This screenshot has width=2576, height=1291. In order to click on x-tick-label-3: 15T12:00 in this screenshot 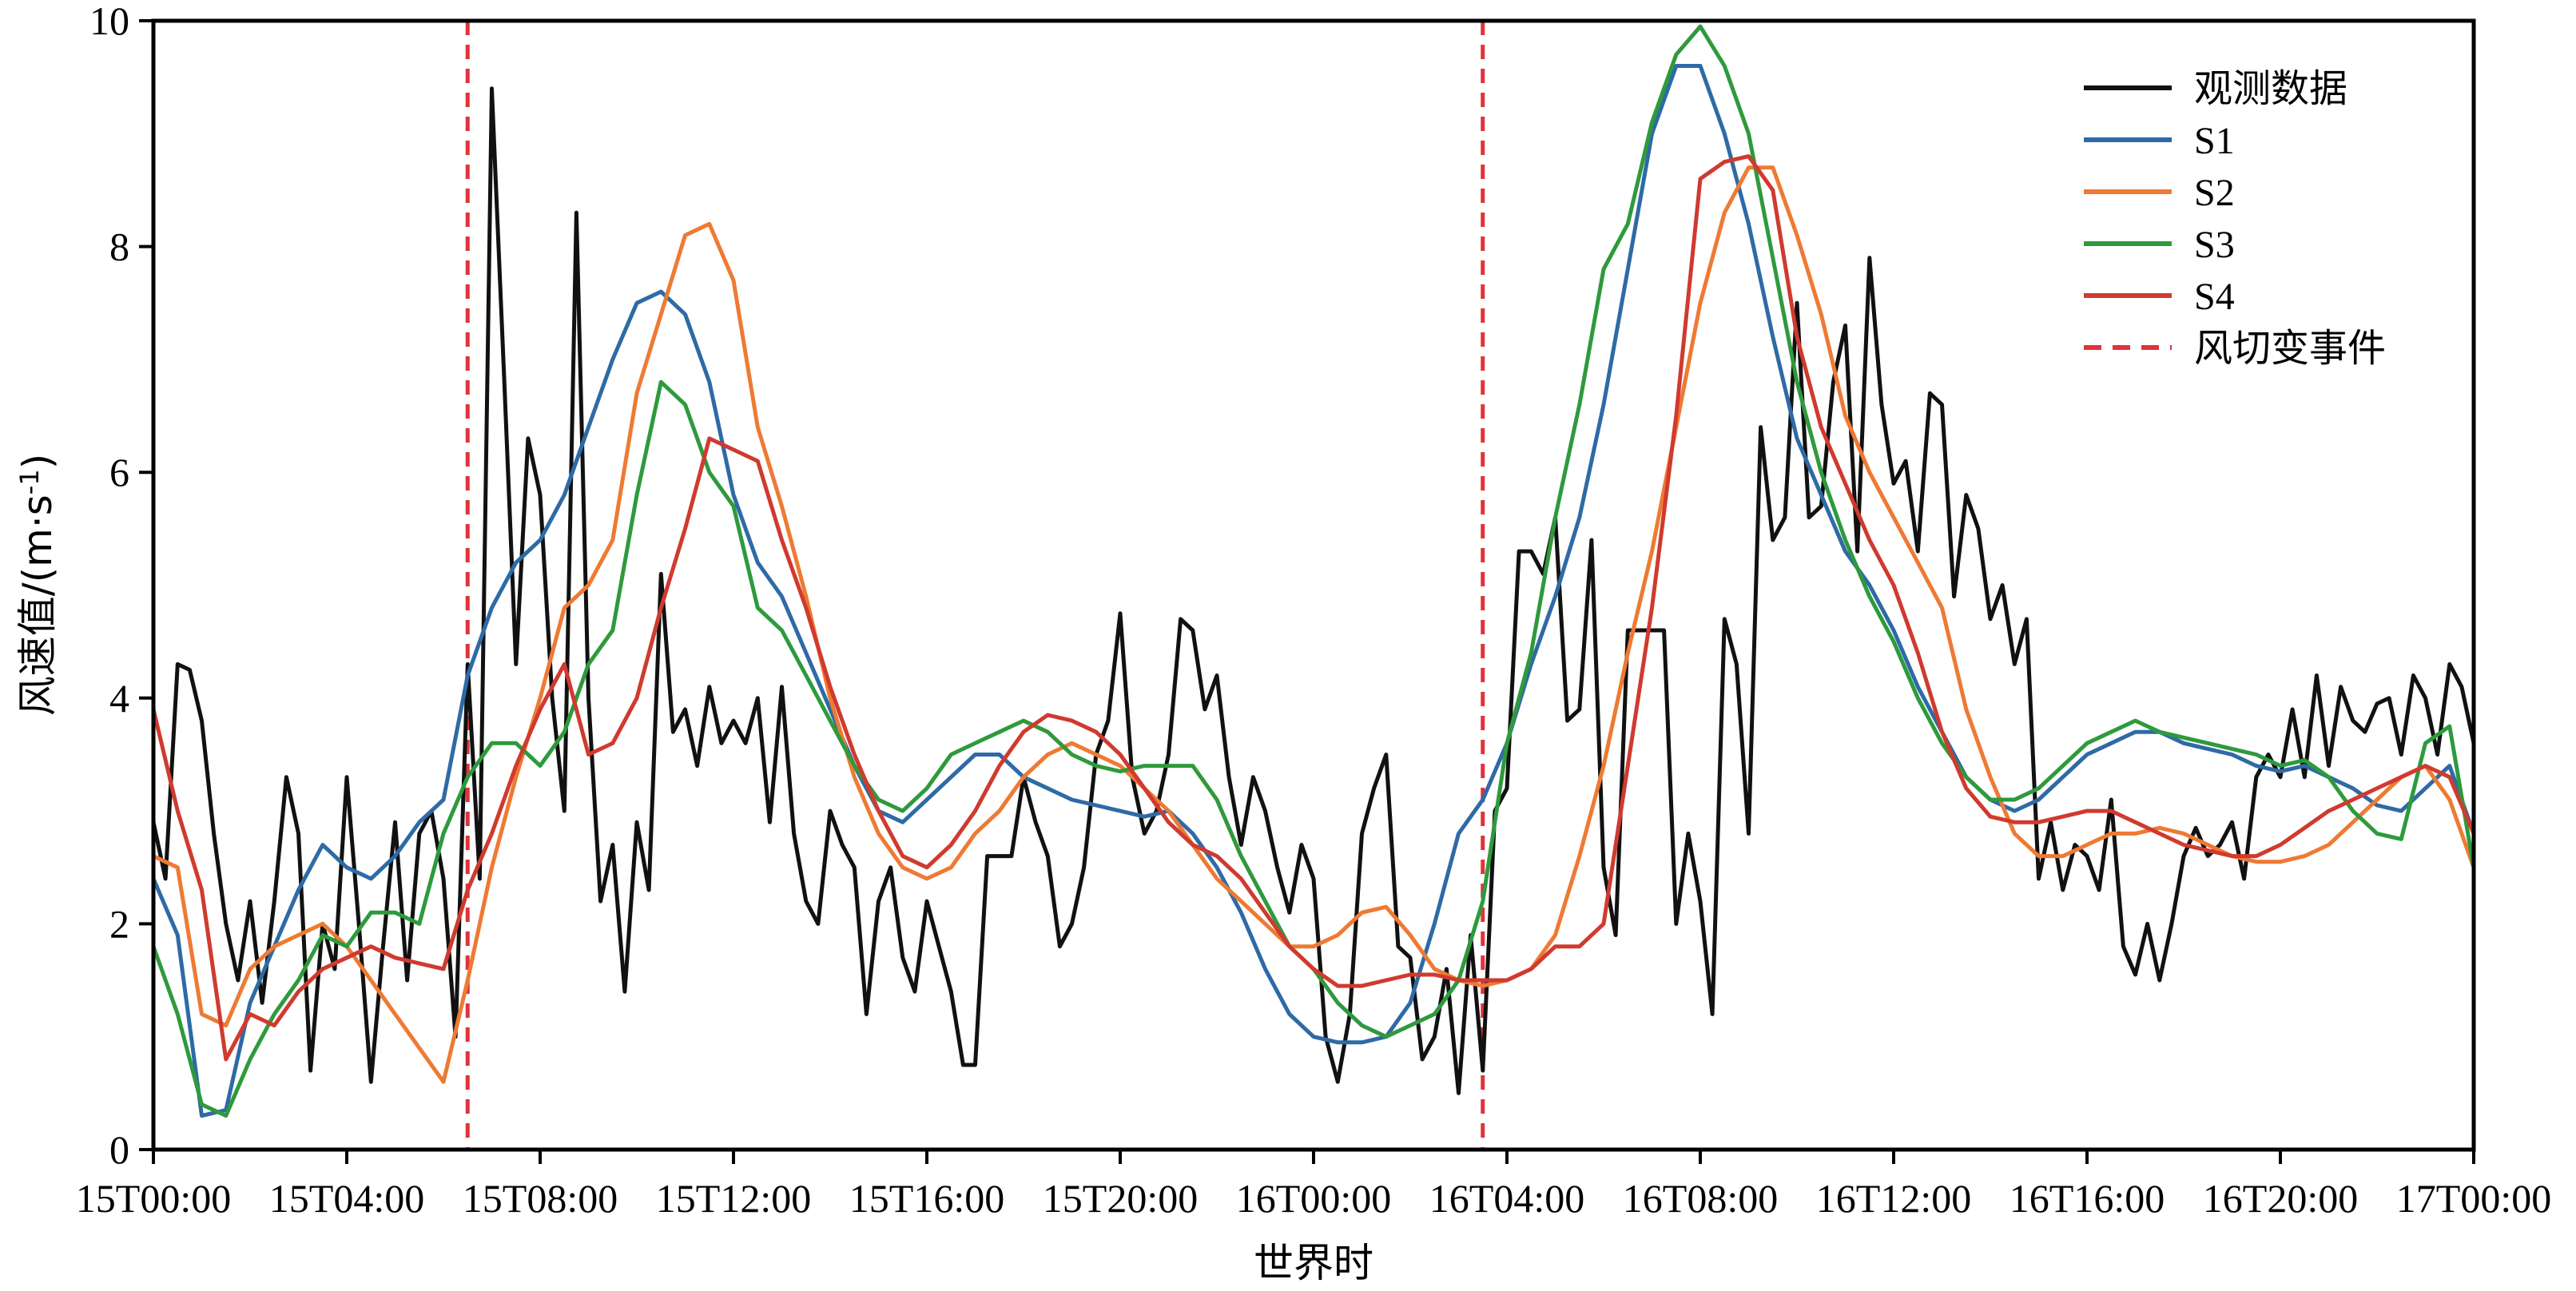, I will do `click(733, 1198)`.